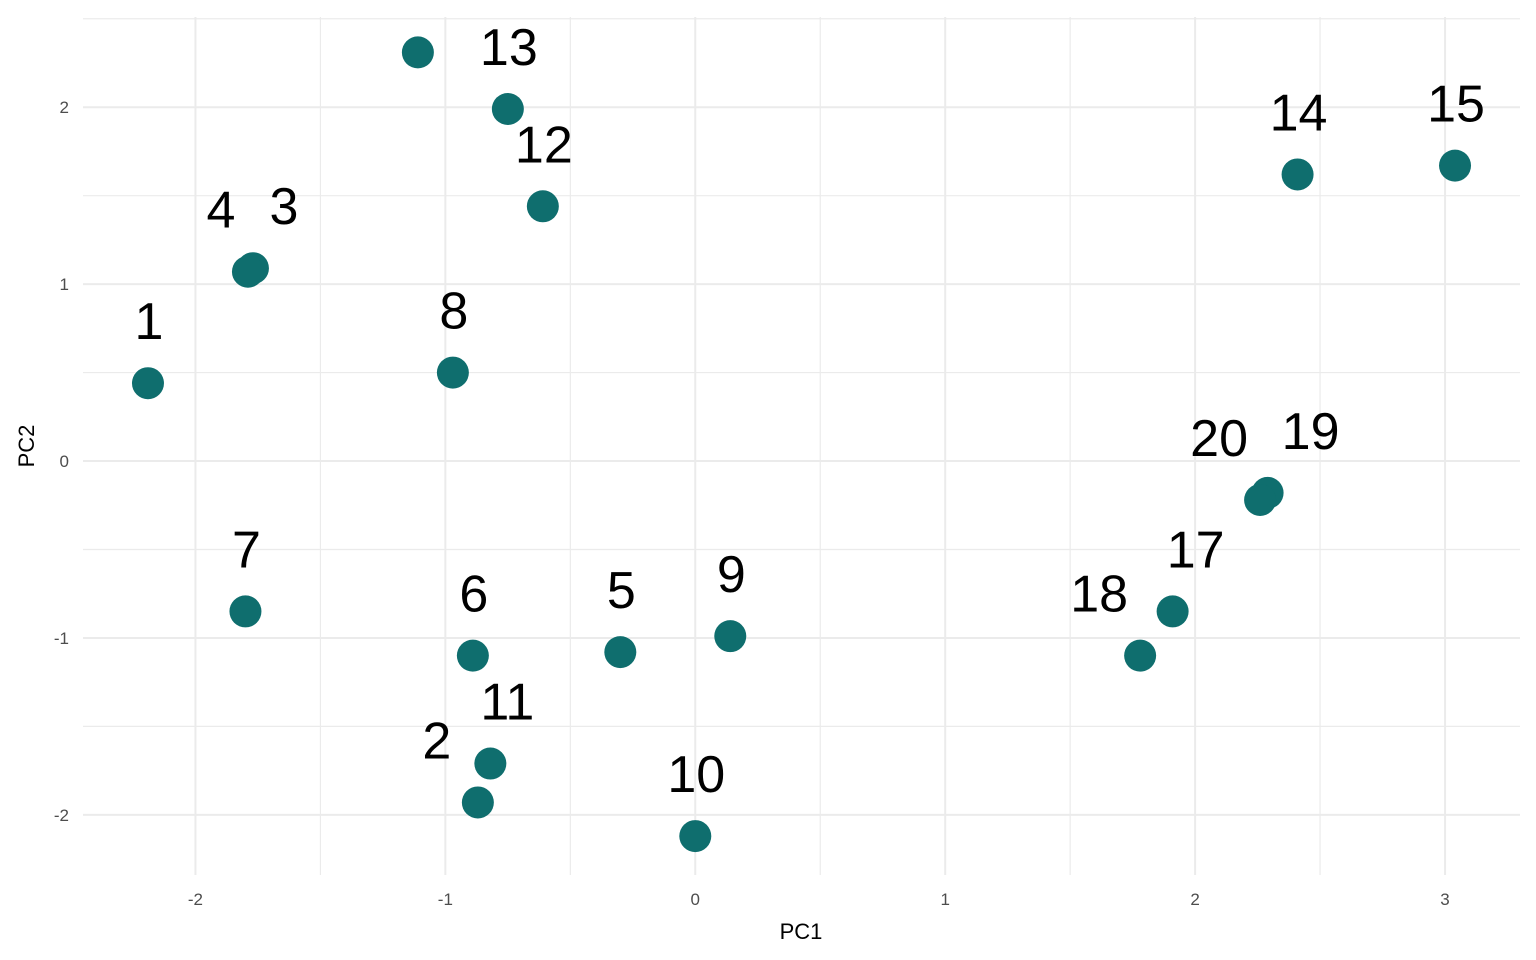 This screenshot has height=960, width=1536. What do you see at coordinates (1456, 105) in the screenshot?
I see `point-label: 15` at bounding box center [1456, 105].